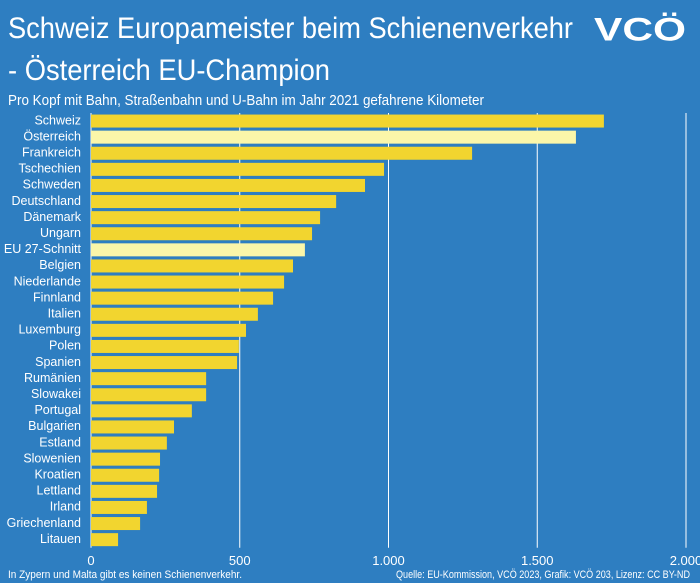 This screenshot has height=583, width=700. I want to click on x-tick-label: 1.500, so click(537, 560).